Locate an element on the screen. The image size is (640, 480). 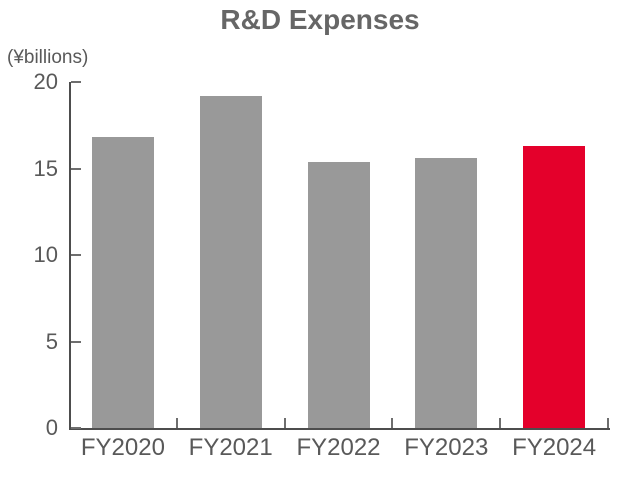
bar-fy2021 is located at coordinates (230, 261).